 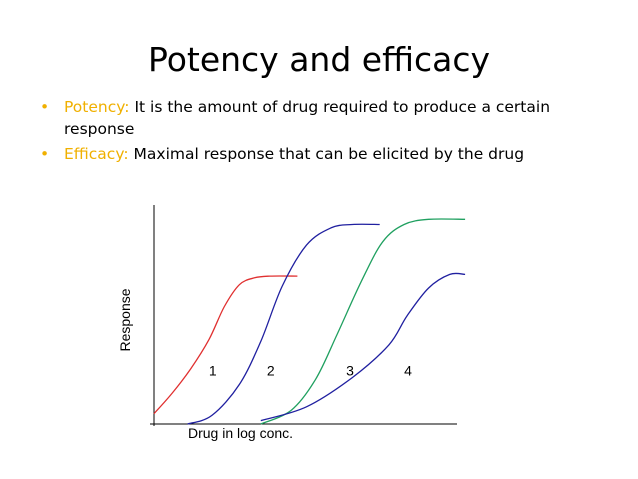 I want to click on y-axis-label: Response, so click(x=125, y=319).